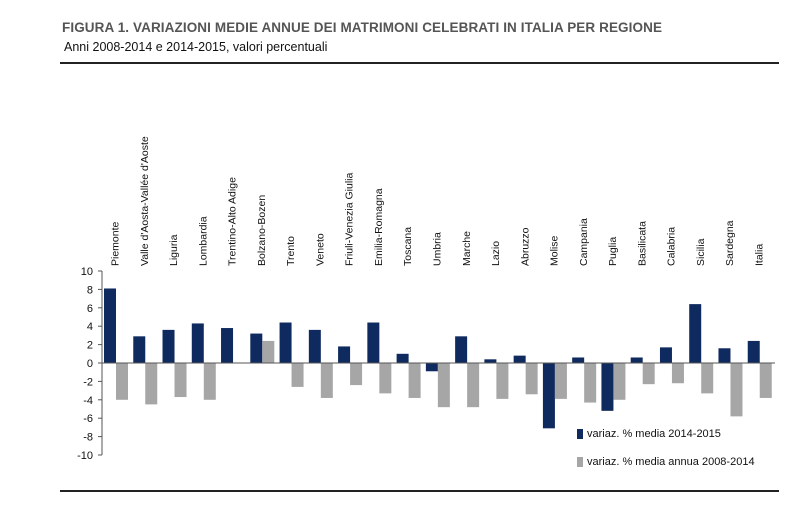 This screenshot has height=513, width=807. What do you see at coordinates (116, 243) in the screenshot?
I see `category-label: Piemonte` at bounding box center [116, 243].